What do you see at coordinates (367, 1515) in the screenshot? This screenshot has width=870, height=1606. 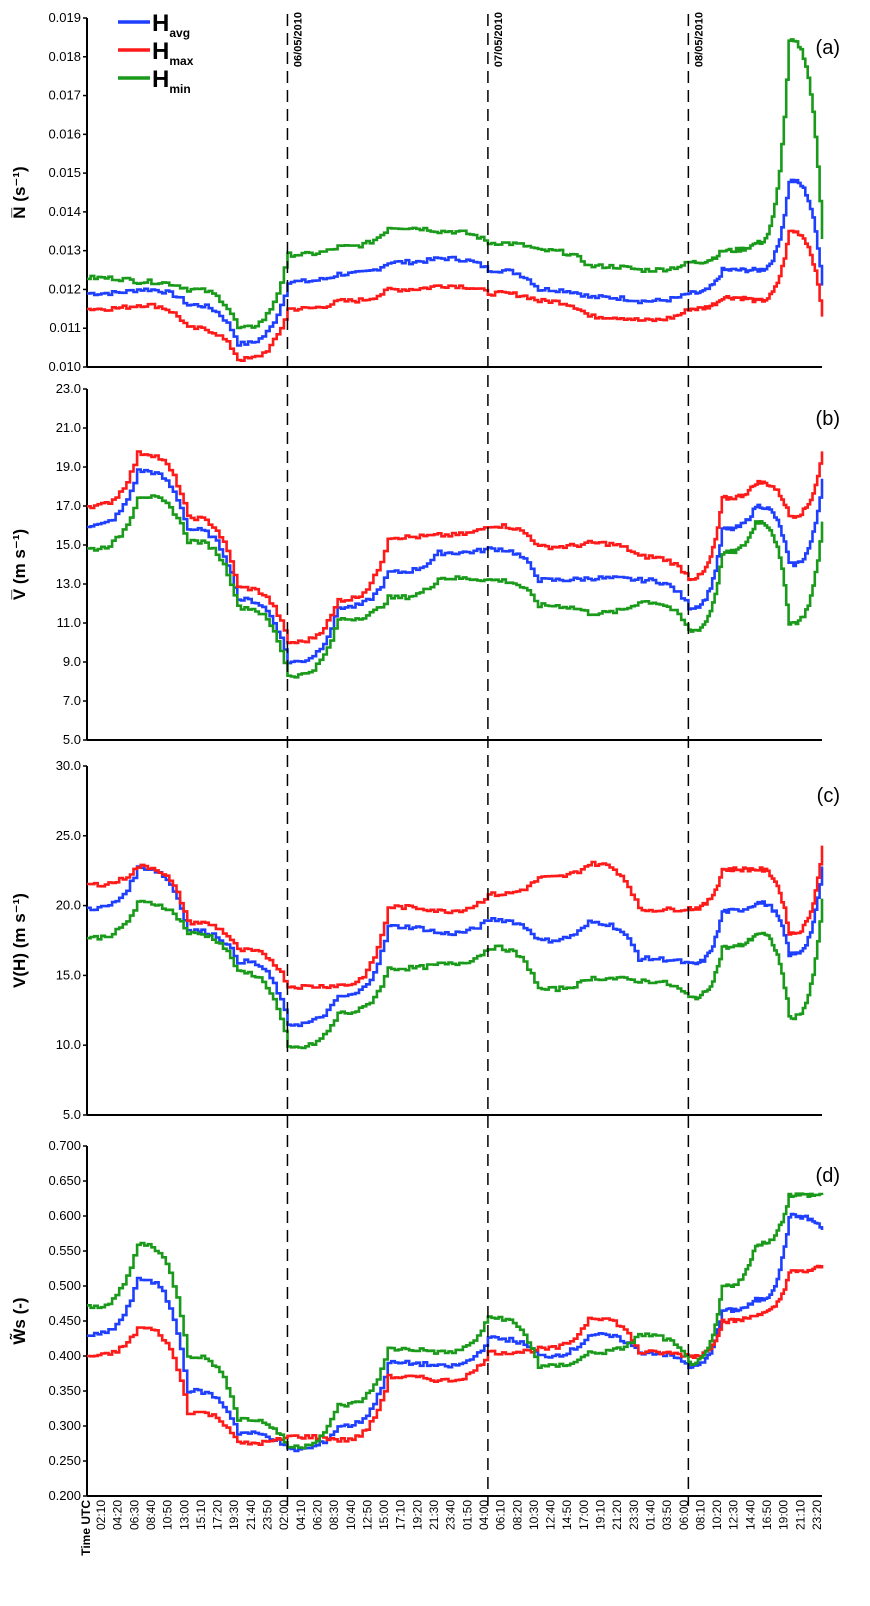 I see `x-tick-label: 12:50` at bounding box center [367, 1515].